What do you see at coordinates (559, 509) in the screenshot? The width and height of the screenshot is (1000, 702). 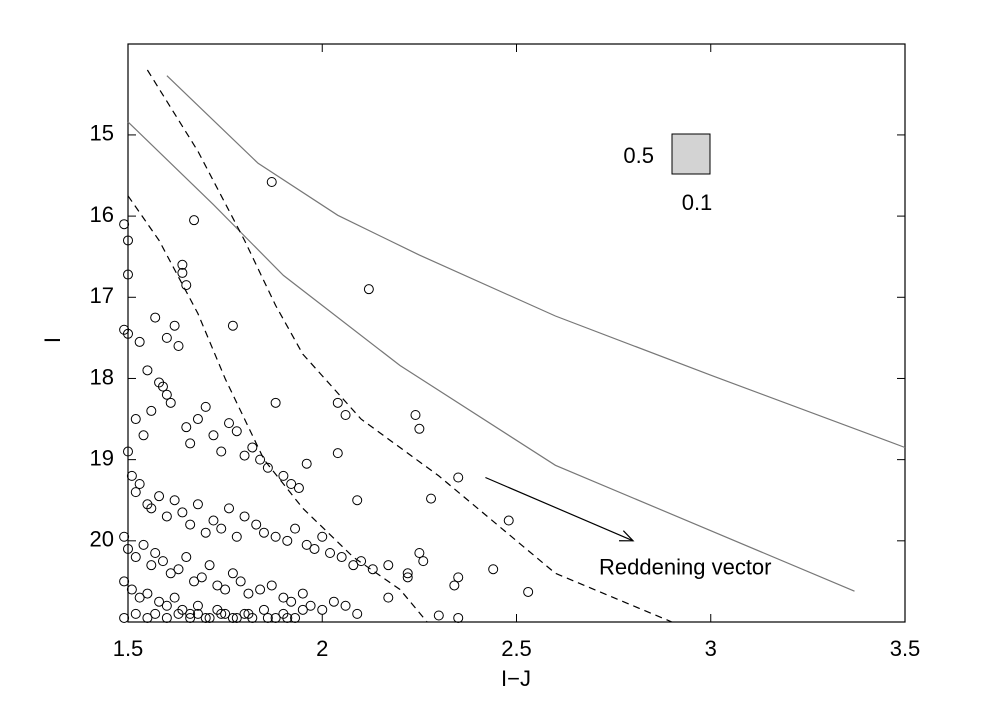 I see `arrow-shaft` at bounding box center [559, 509].